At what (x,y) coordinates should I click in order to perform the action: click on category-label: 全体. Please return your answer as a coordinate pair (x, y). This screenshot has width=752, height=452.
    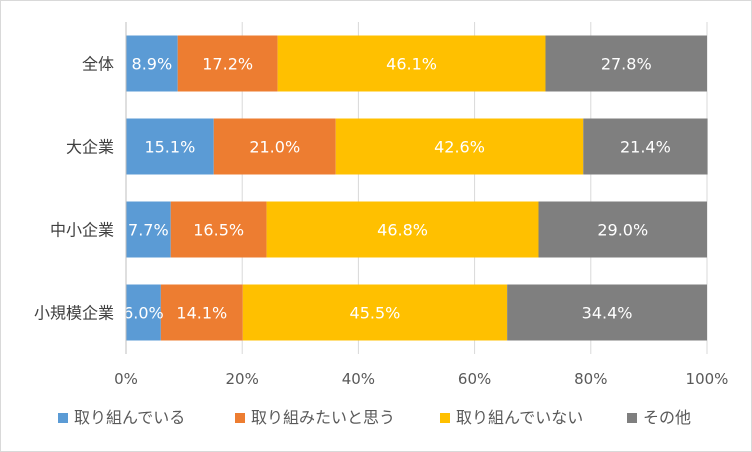
    Looking at the image, I should click on (98, 64).